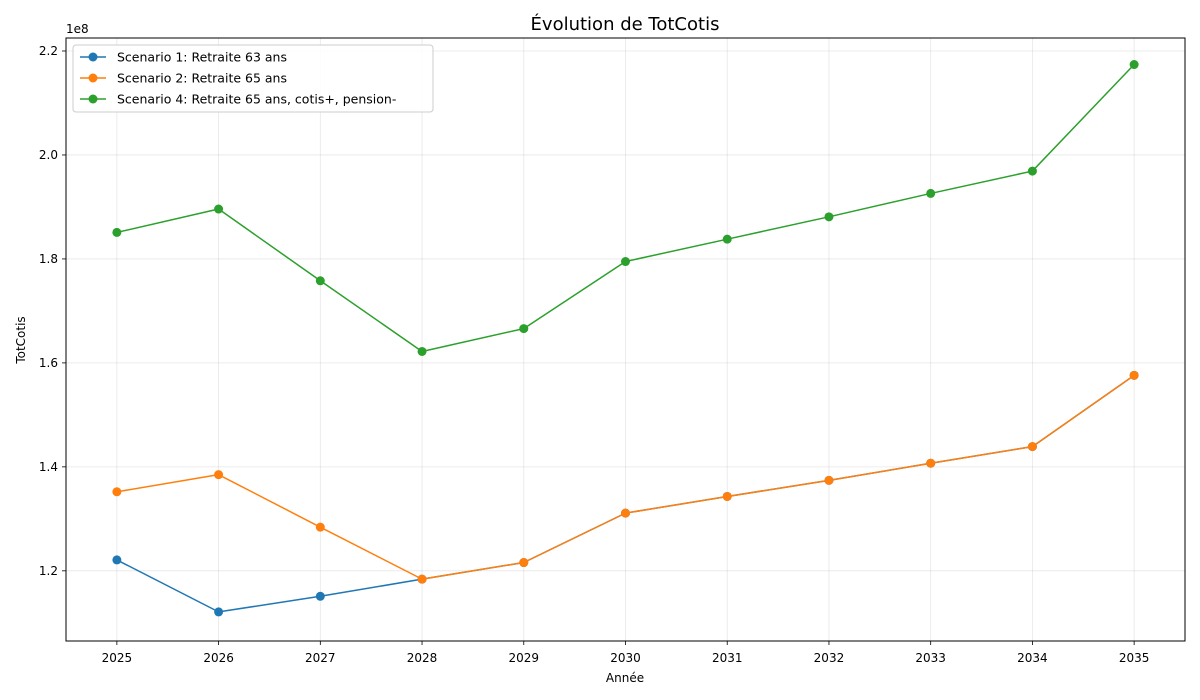  What do you see at coordinates (727, 658) in the screenshot?
I see `x-tick-label: 2031` at bounding box center [727, 658].